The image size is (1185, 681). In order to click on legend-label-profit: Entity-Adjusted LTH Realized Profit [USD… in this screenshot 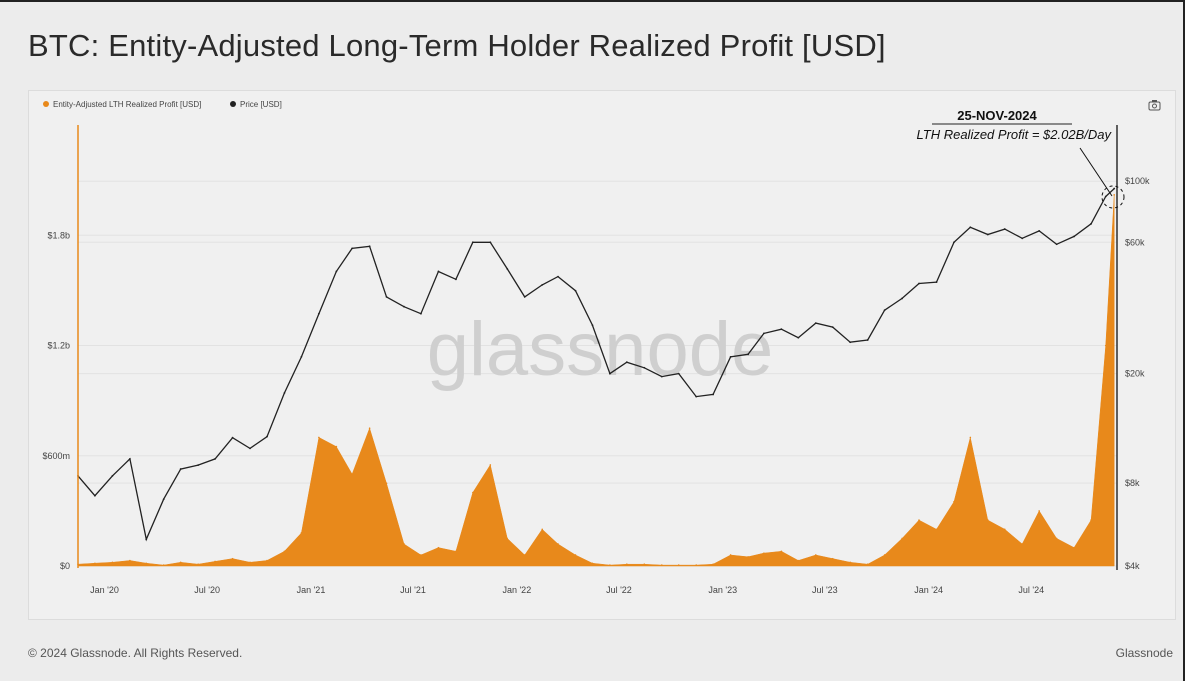, I will do `click(127, 104)`.